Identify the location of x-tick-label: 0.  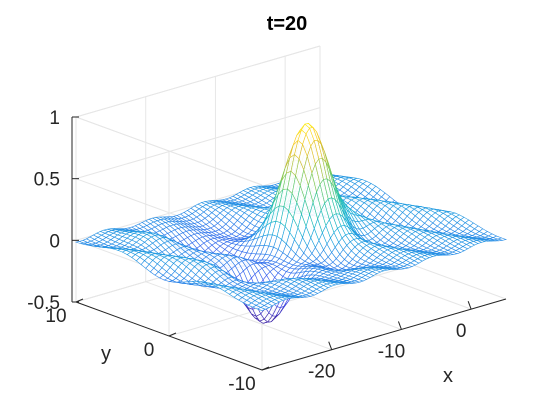
(461, 331).